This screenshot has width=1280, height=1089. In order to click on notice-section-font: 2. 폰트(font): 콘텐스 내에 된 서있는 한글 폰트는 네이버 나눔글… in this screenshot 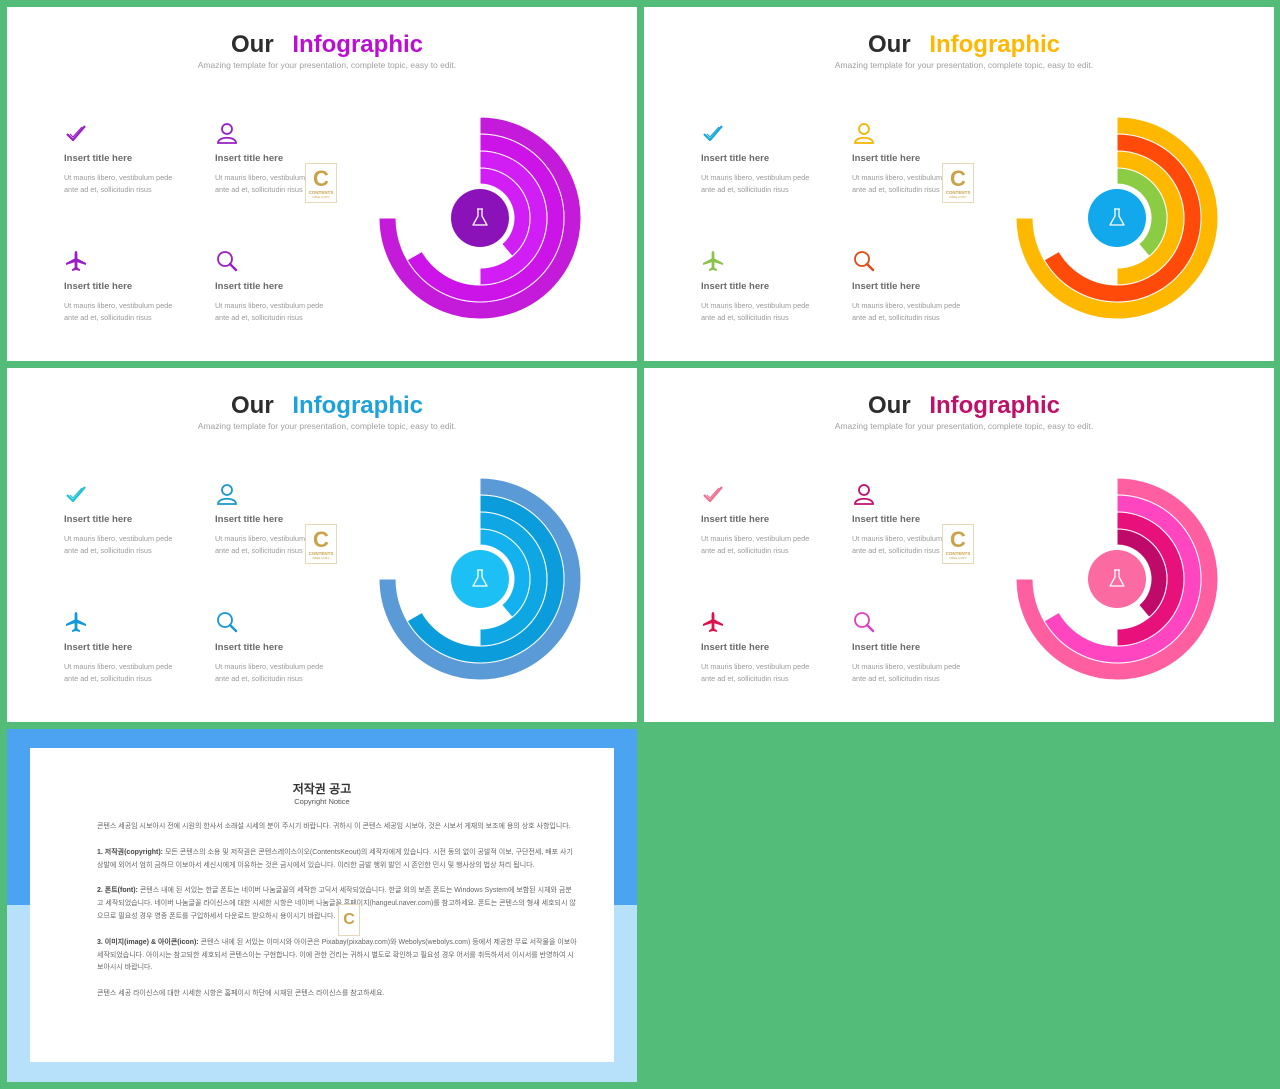, I will do `click(337, 904)`.